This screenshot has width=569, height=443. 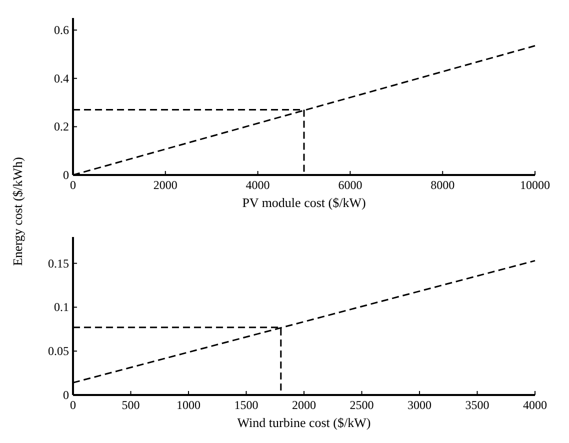 I want to click on x-tick-label: 1500, so click(x=246, y=405).